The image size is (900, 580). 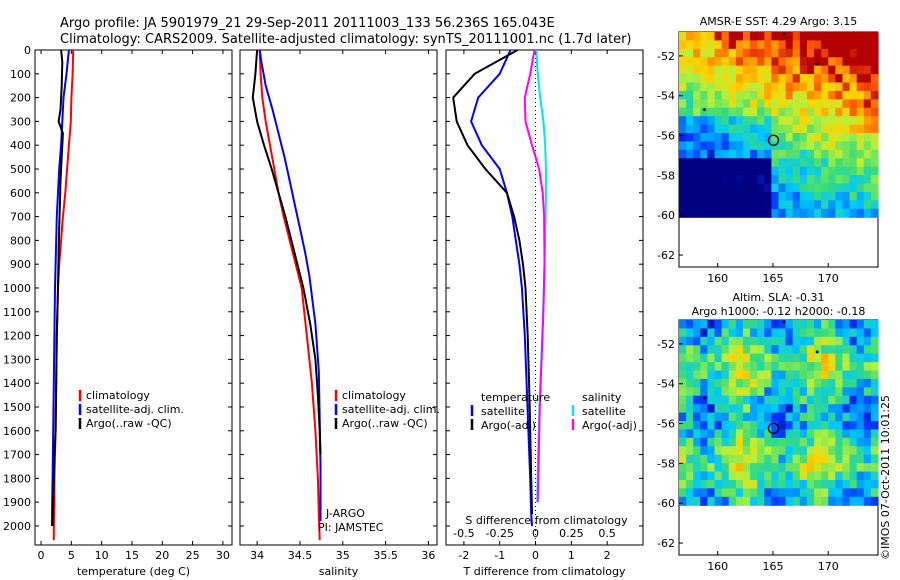 I want to click on series-line, so click(x=57, y=288).